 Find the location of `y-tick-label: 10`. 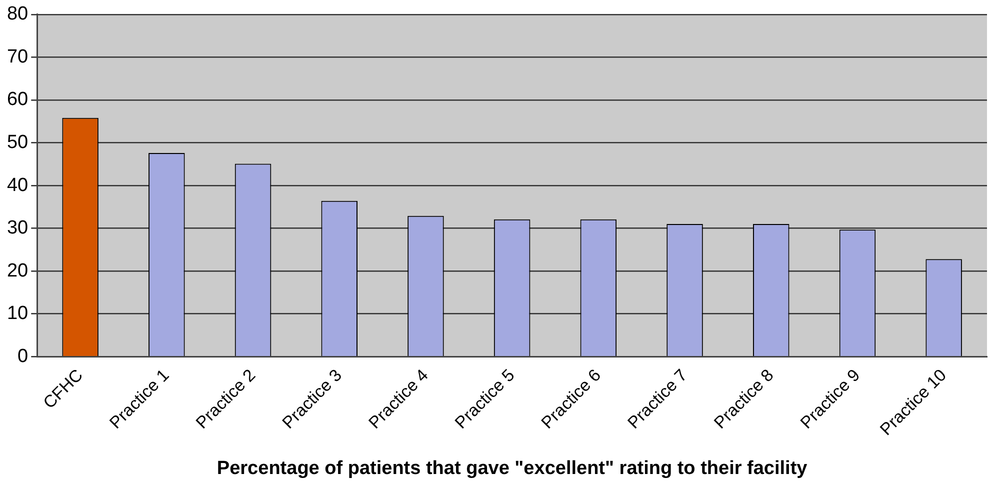

y-tick-label: 10 is located at coordinates (17, 313).